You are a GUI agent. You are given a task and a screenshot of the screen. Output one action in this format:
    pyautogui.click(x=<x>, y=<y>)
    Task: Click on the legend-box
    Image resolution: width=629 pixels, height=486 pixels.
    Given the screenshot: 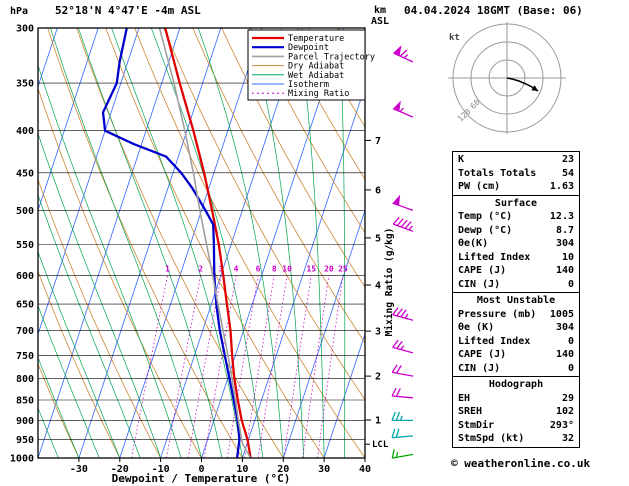 What is the action you would take?
    pyautogui.click(x=306, y=65)
    